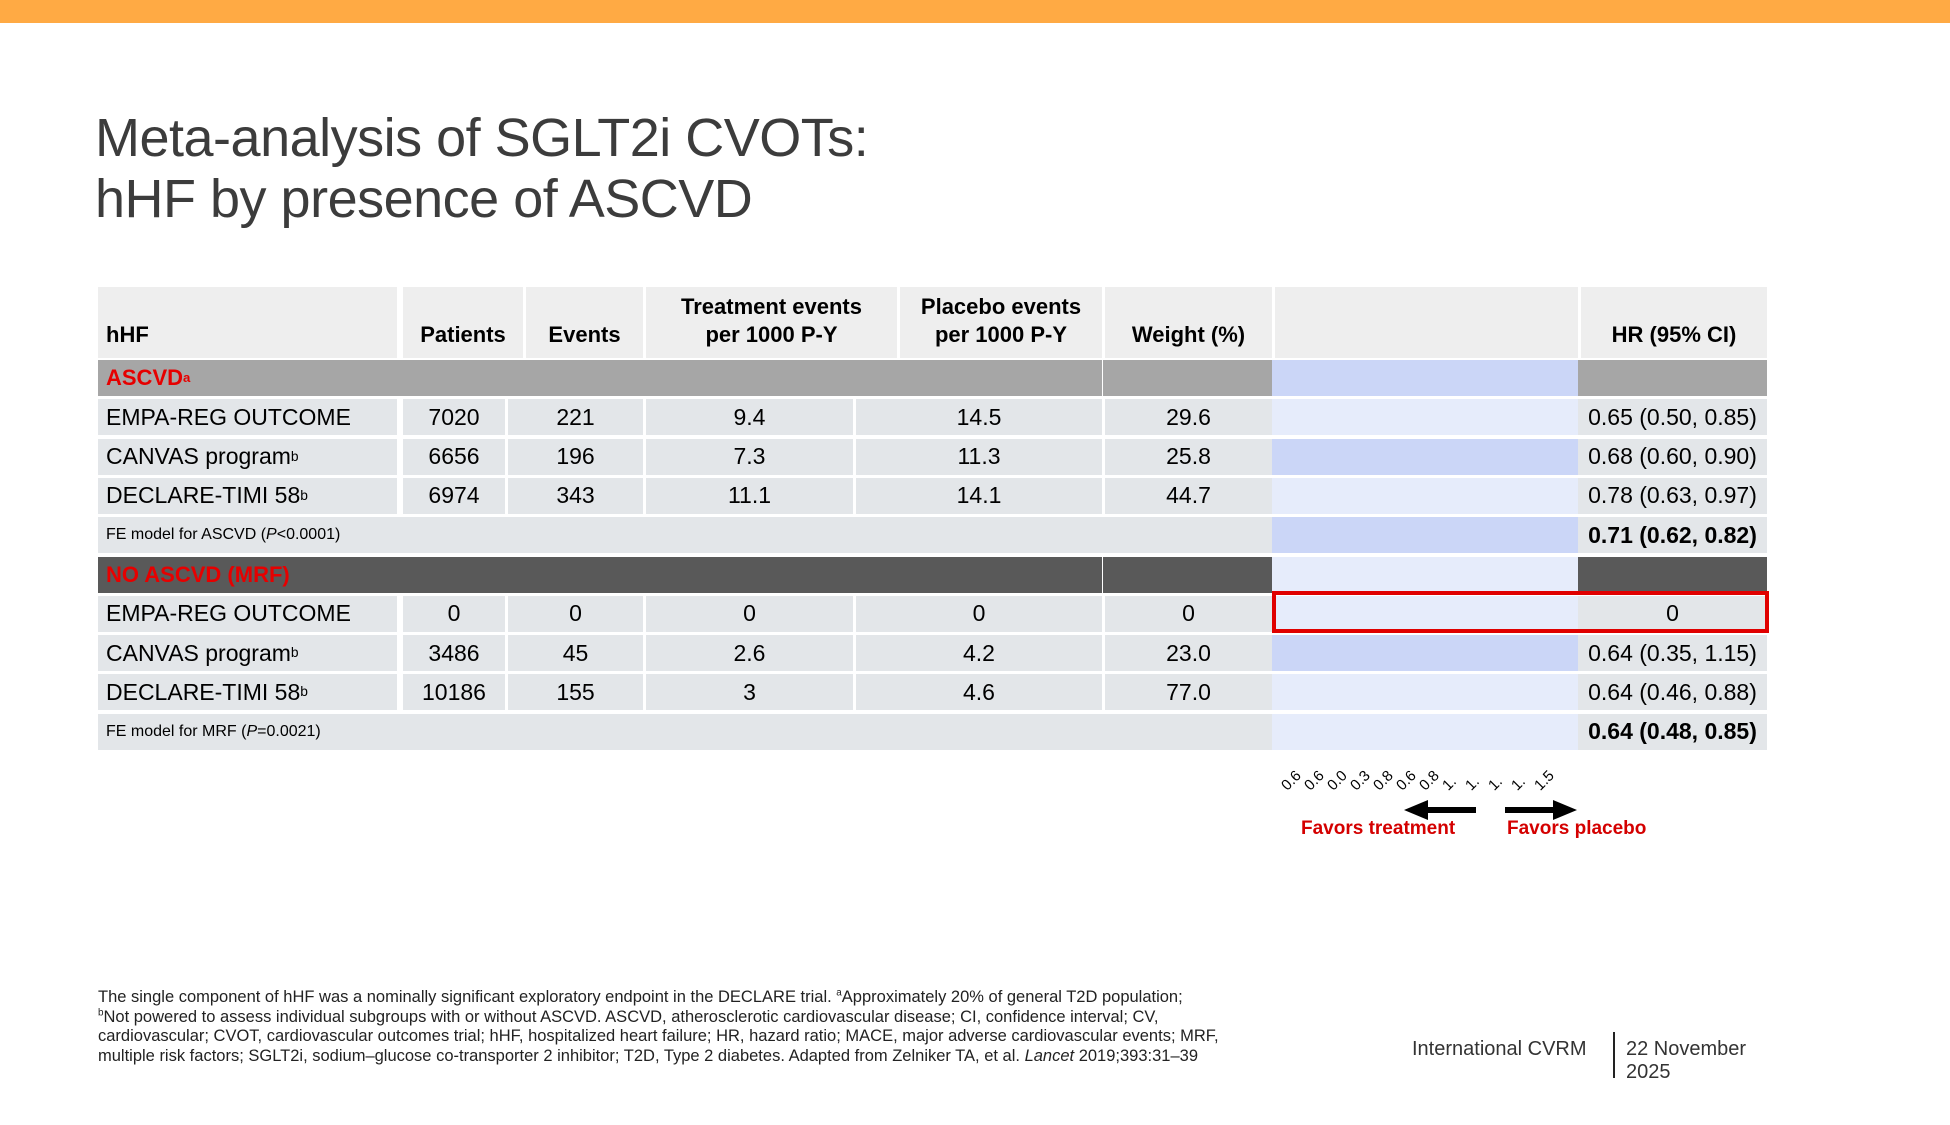 This screenshot has height=1125, width=1950. What do you see at coordinates (600, 378) in the screenshot?
I see `group-header-ascvd: ASCVD a` at bounding box center [600, 378].